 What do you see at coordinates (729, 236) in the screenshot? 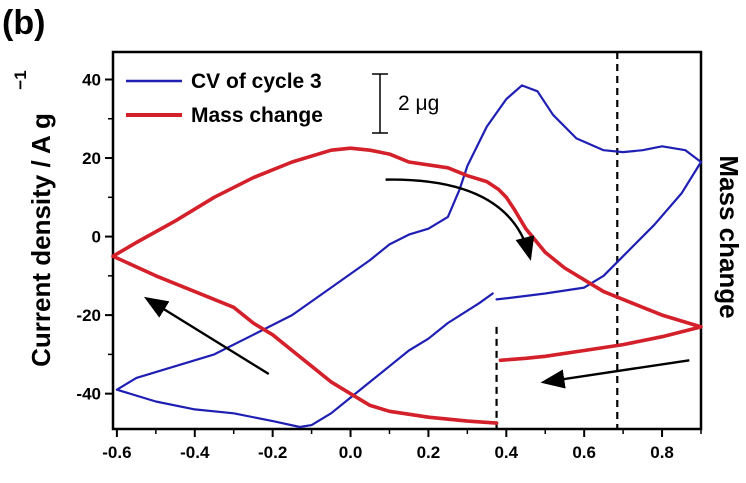
I see `right-axis-title: Mass change` at bounding box center [729, 236].